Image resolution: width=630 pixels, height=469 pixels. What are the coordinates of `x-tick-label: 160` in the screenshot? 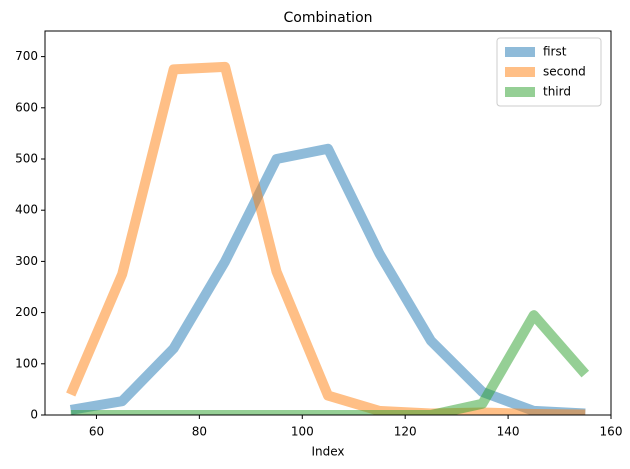 It's located at (611, 432).